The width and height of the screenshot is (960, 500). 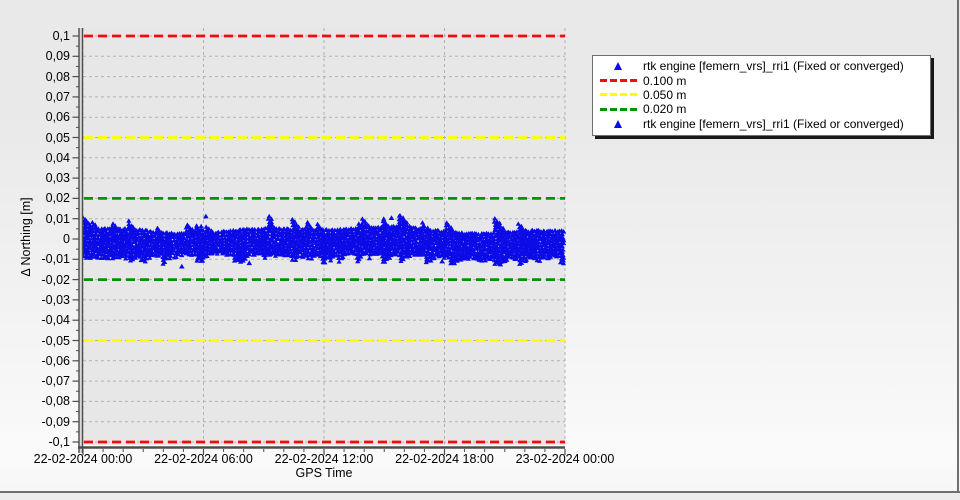 What do you see at coordinates (203, 459) in the screenshot?
I see `x-tick-label: 22-02-2024 06:00` at bounding box center [203, 459].